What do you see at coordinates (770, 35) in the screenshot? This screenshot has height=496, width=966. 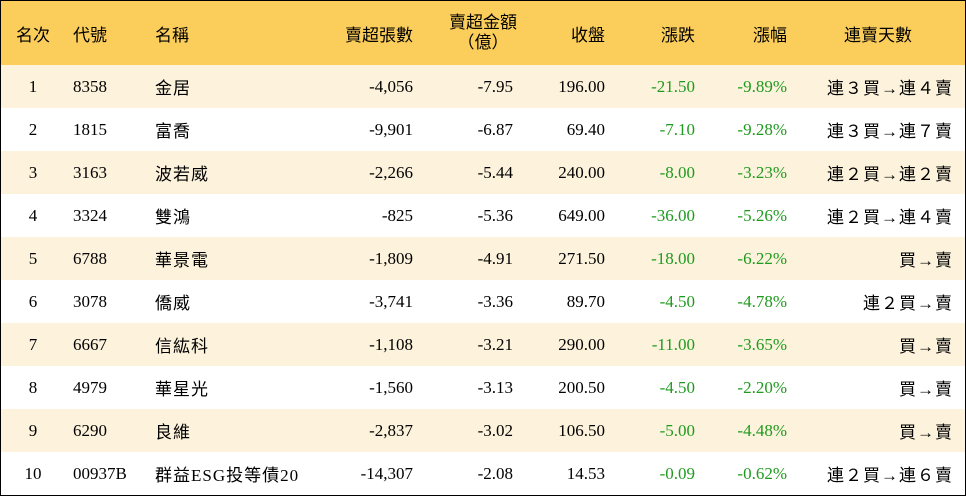 I see `header-change-pct: 漲幅` at bounding box center [770, 35].